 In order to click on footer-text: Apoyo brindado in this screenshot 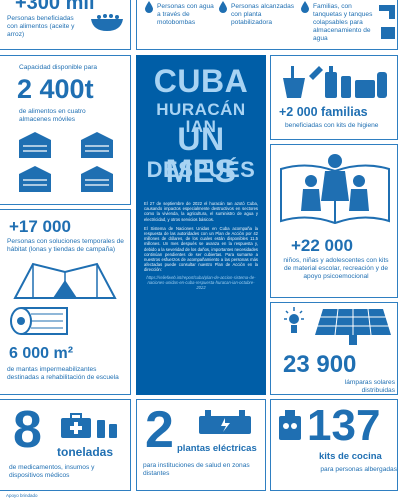, I will do `click(22, 495)`.